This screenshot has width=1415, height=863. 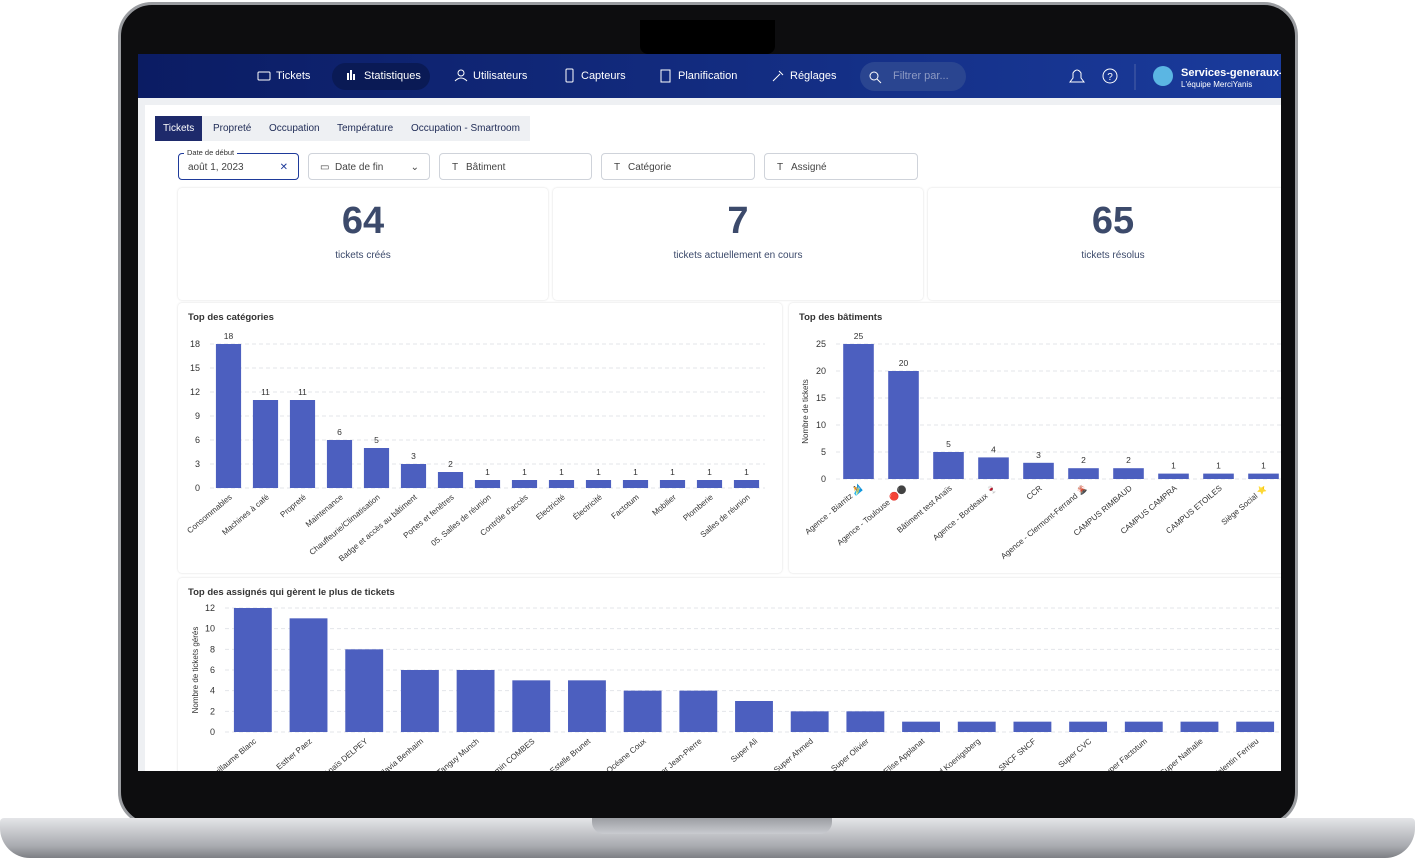 What do you see at coordinates (231, 317) in the screenshot?
I see `chart-title: Top des catégories` at bounding box center [231, 317].